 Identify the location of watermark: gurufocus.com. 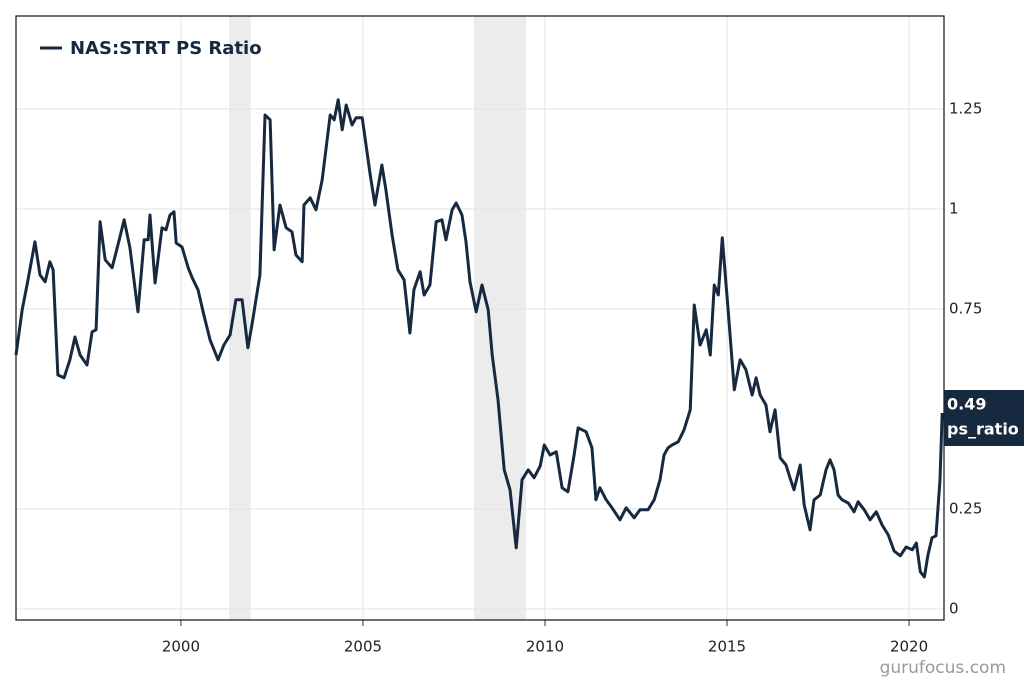
(943, 668).